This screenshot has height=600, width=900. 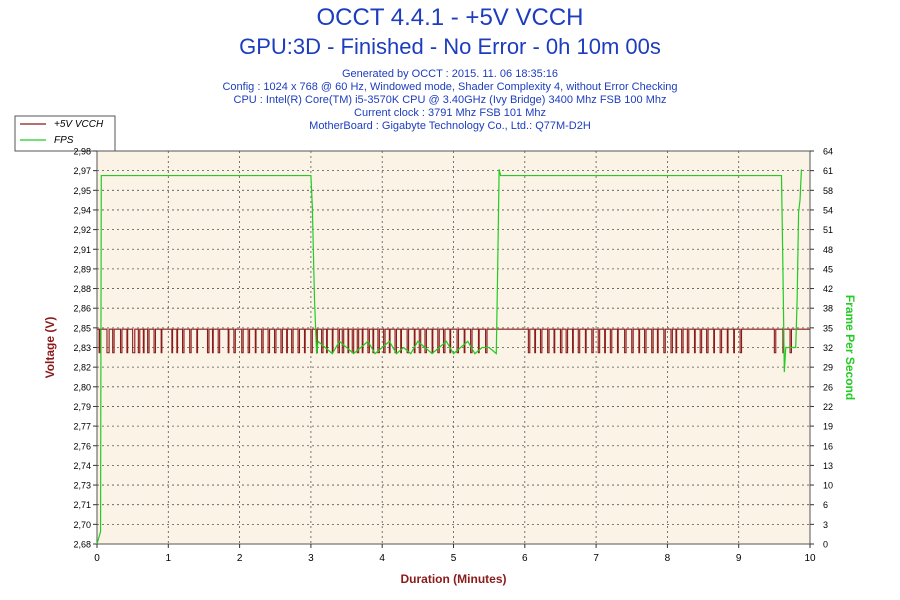 What do you see at coordinates (828, 171) in the screenshot?
I see `y-tick-label-right: 61` at bounding box center [828, 171].